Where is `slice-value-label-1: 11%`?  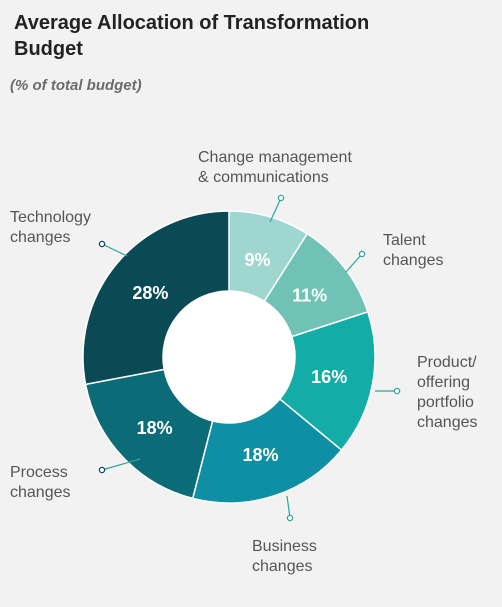 slice-value-label-1: 11% is located at coordinates (309, 295).